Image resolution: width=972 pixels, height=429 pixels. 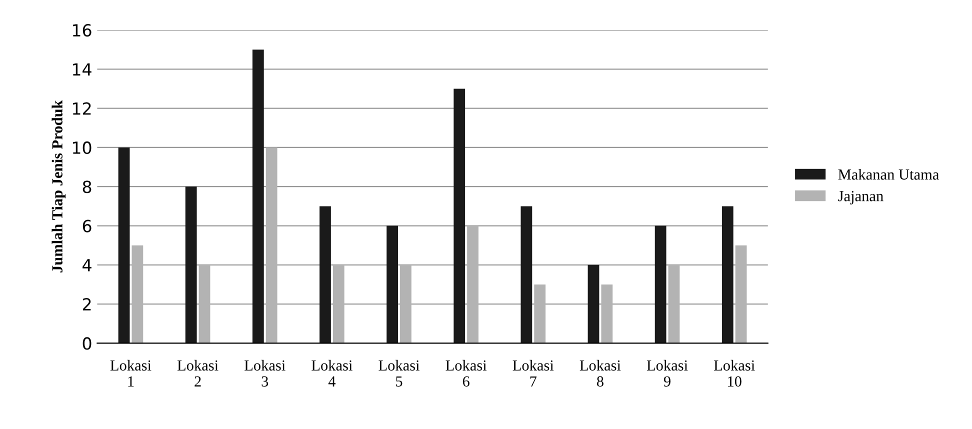 What do you see at coordinates (888, 174) in the screenshot?
I see `legend-label: Makanan Utama` at bounding box center [888, 174].